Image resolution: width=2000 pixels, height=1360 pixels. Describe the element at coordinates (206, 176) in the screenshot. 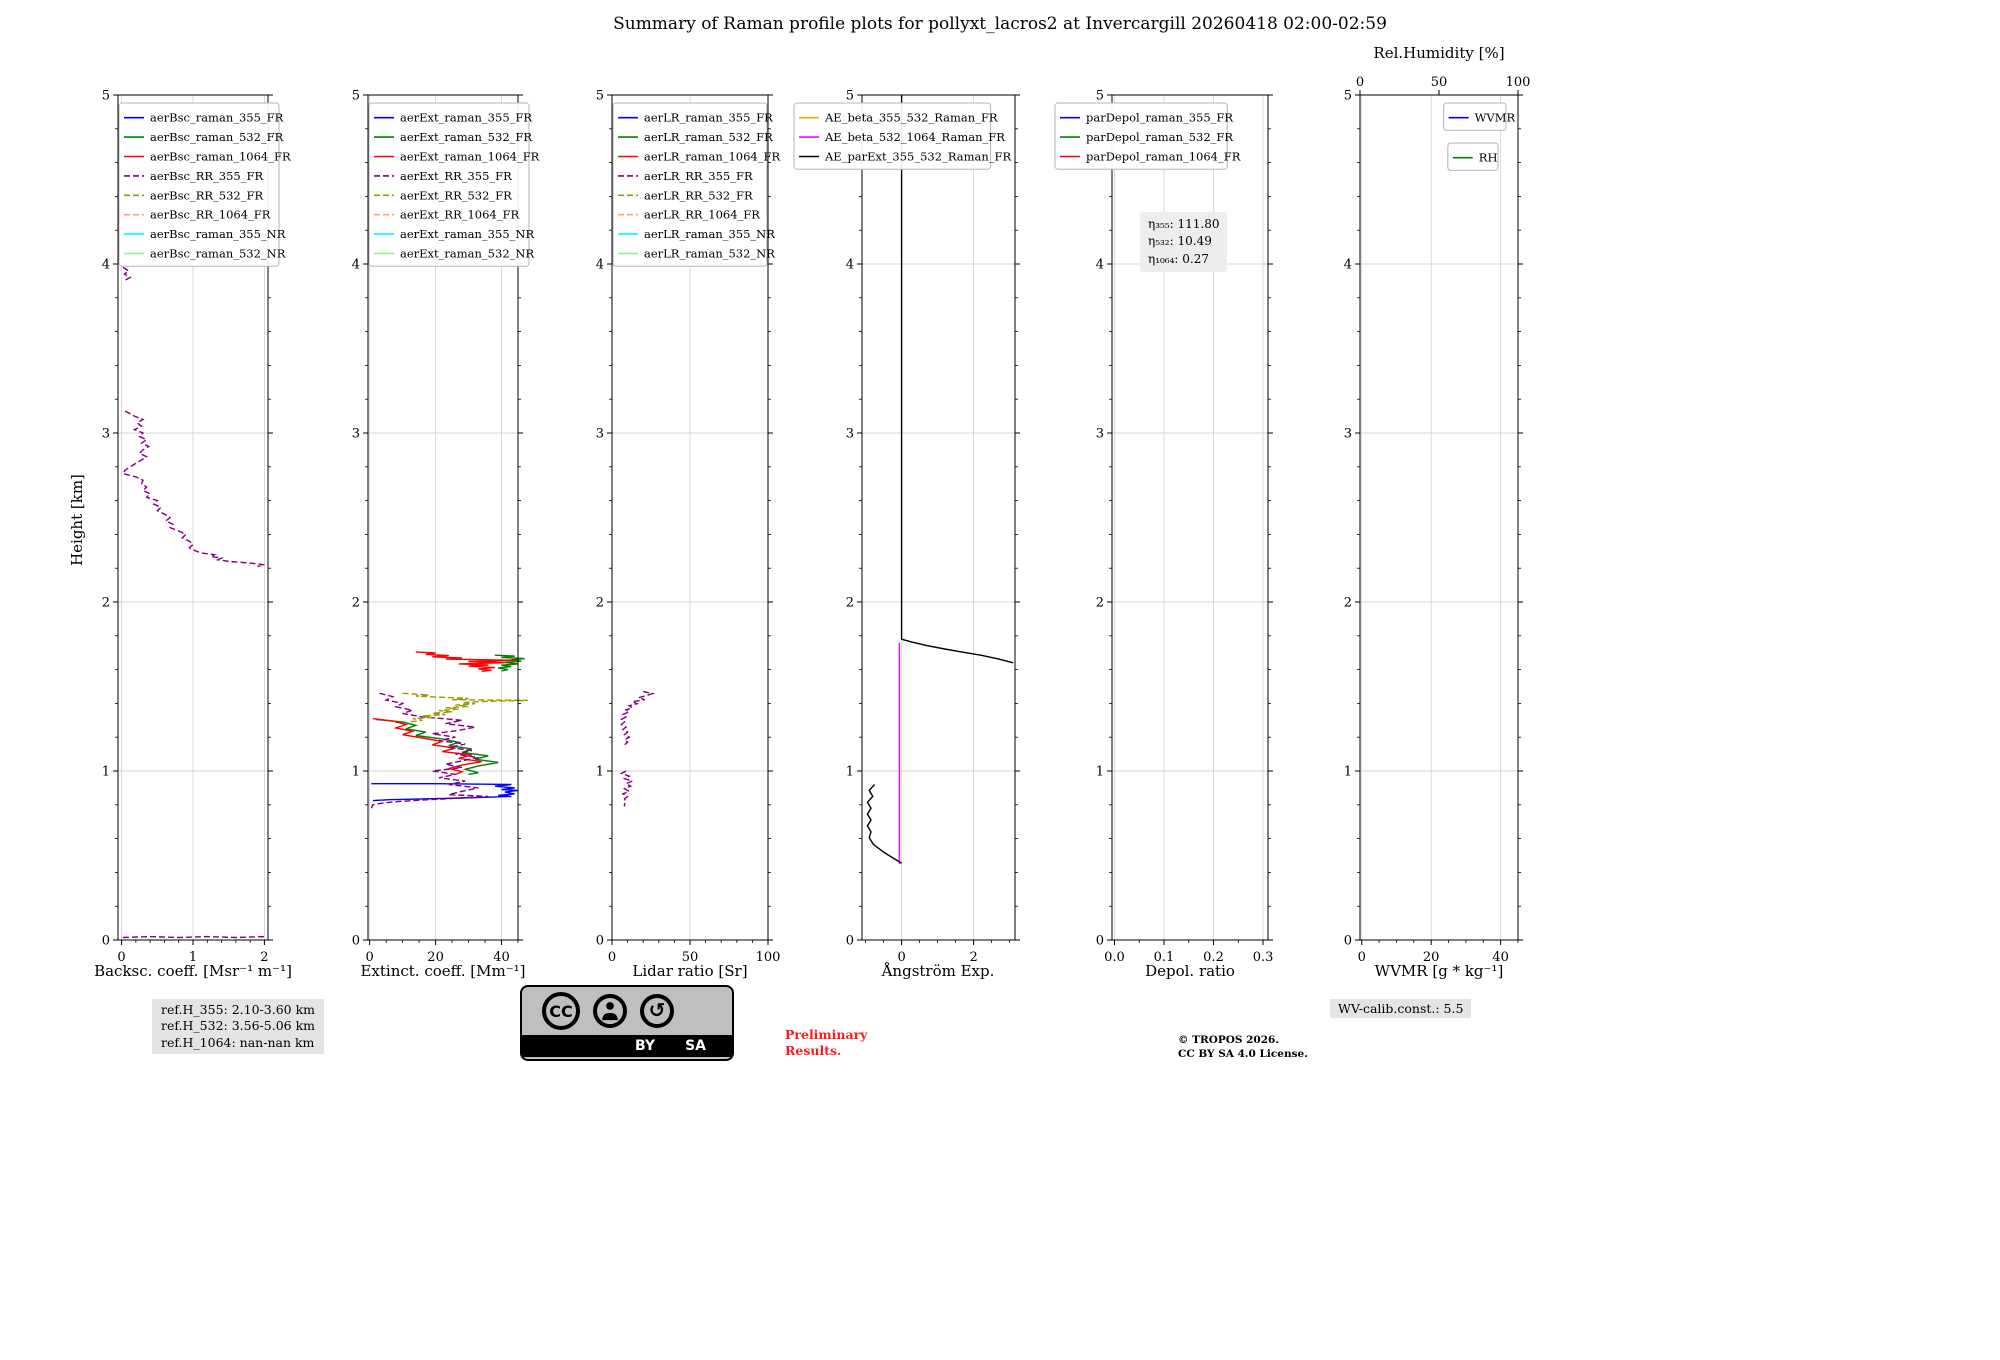

I see `svg-text: aerBsc_RR_355_FR` at that location.